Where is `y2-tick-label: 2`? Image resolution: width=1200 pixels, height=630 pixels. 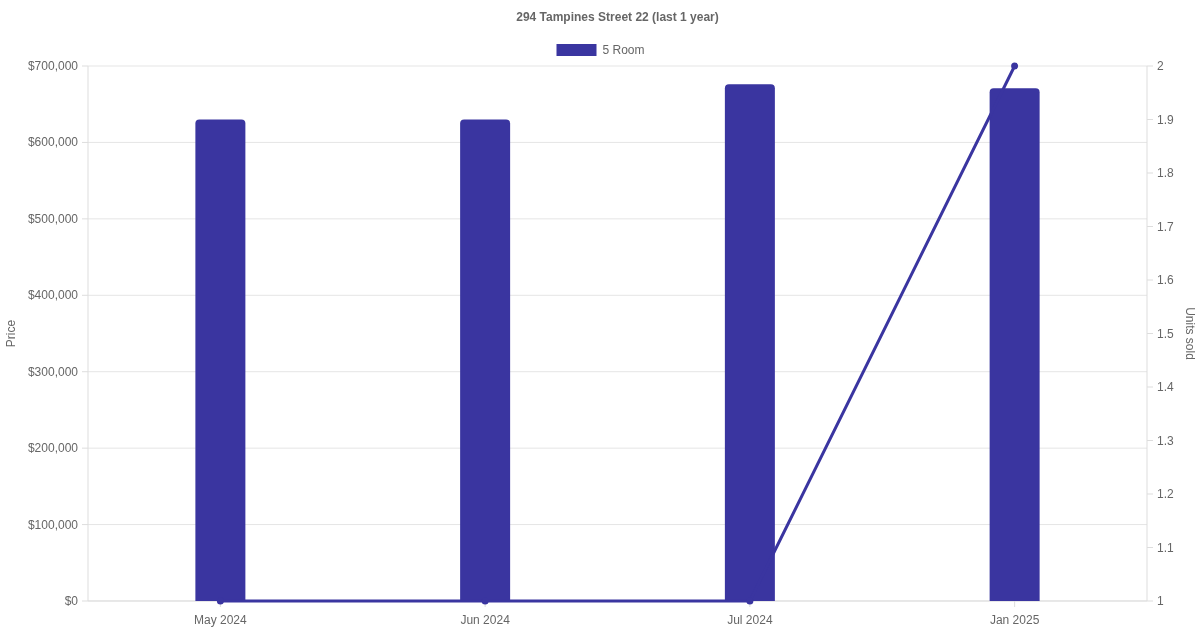 y2-tick-label: 2 is located at coordinates (1160, 66).